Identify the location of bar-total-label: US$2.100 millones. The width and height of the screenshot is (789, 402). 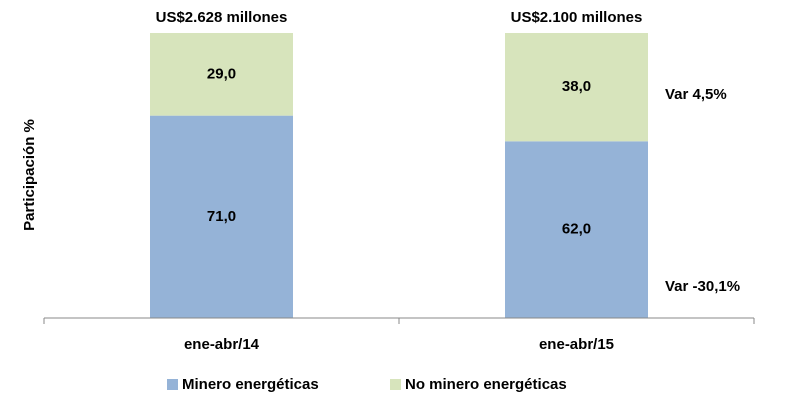
(577, 17).